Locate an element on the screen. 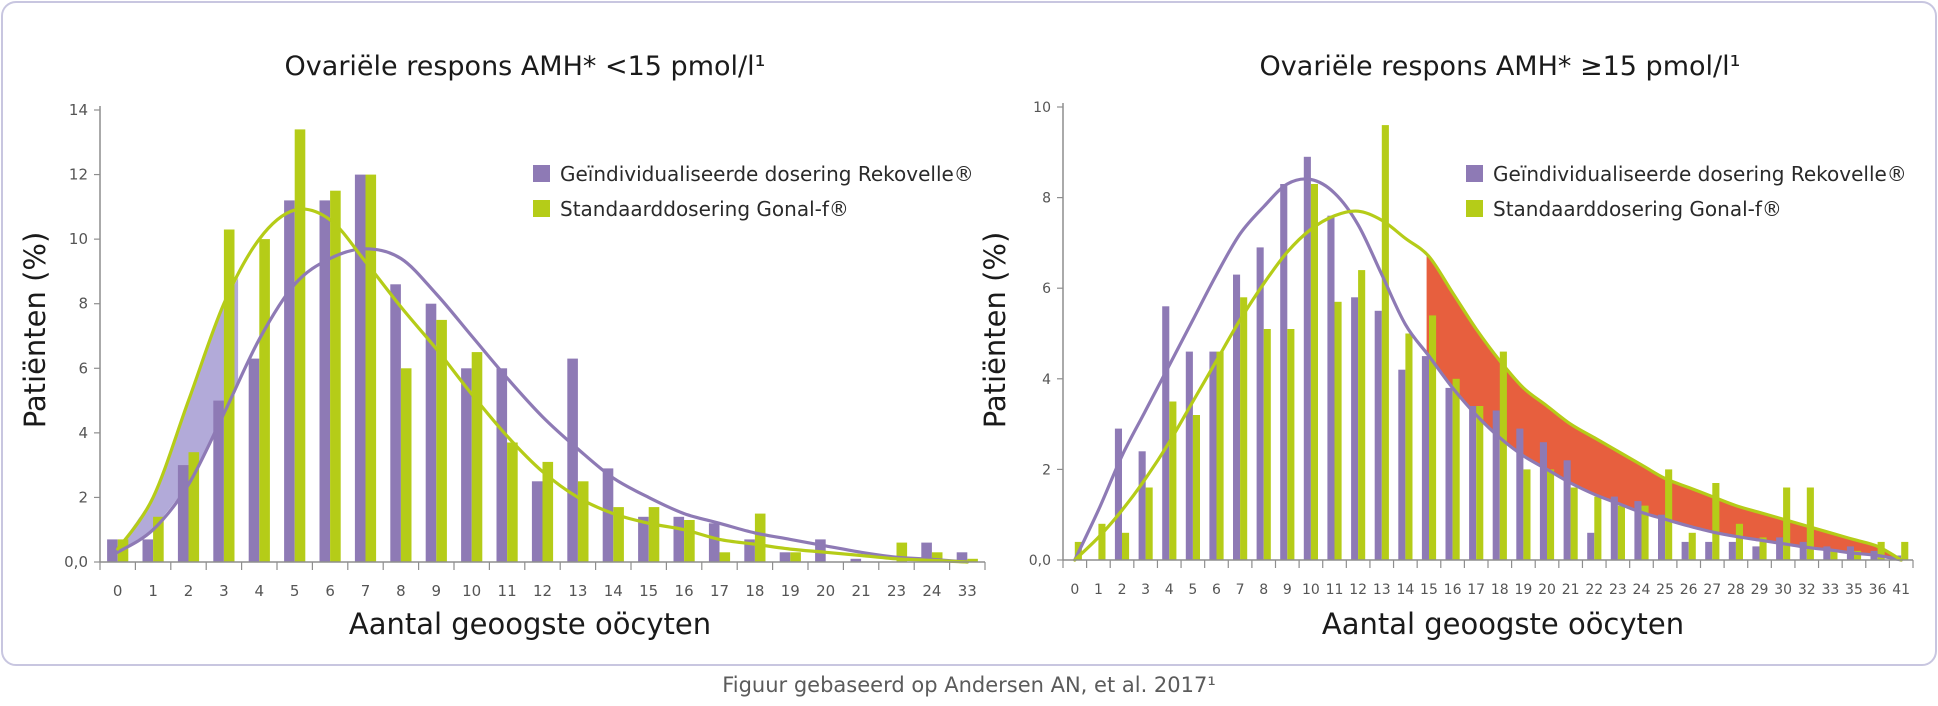 The width and height of the screenshot is (1938, 706). x-tick-label: 22 is located at coordinates (1594, 590).